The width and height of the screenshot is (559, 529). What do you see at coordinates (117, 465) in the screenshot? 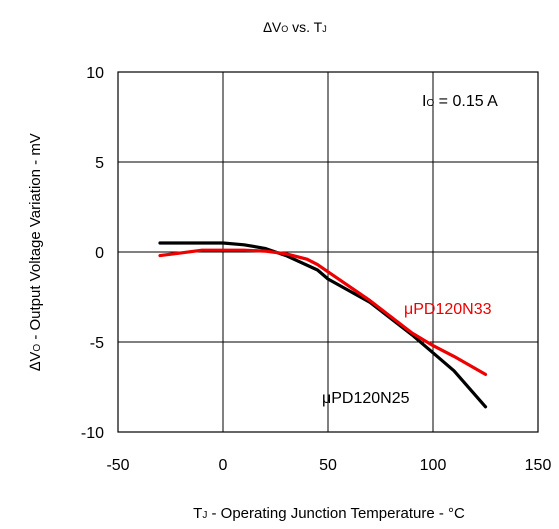
I see `x-tick-label: -50` at bounding box center [117, 465].